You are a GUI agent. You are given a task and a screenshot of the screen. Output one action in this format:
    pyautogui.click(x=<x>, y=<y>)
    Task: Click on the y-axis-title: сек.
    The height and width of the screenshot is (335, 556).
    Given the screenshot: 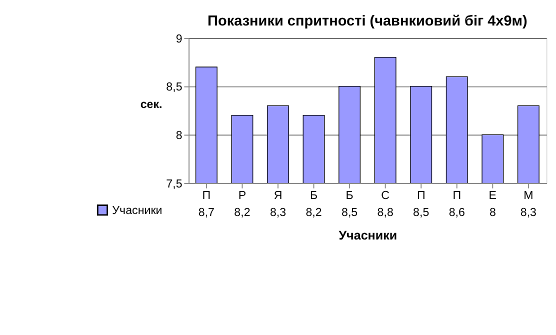 What is the action you would take?
    pyautogui.click(x=151, y=105)
    